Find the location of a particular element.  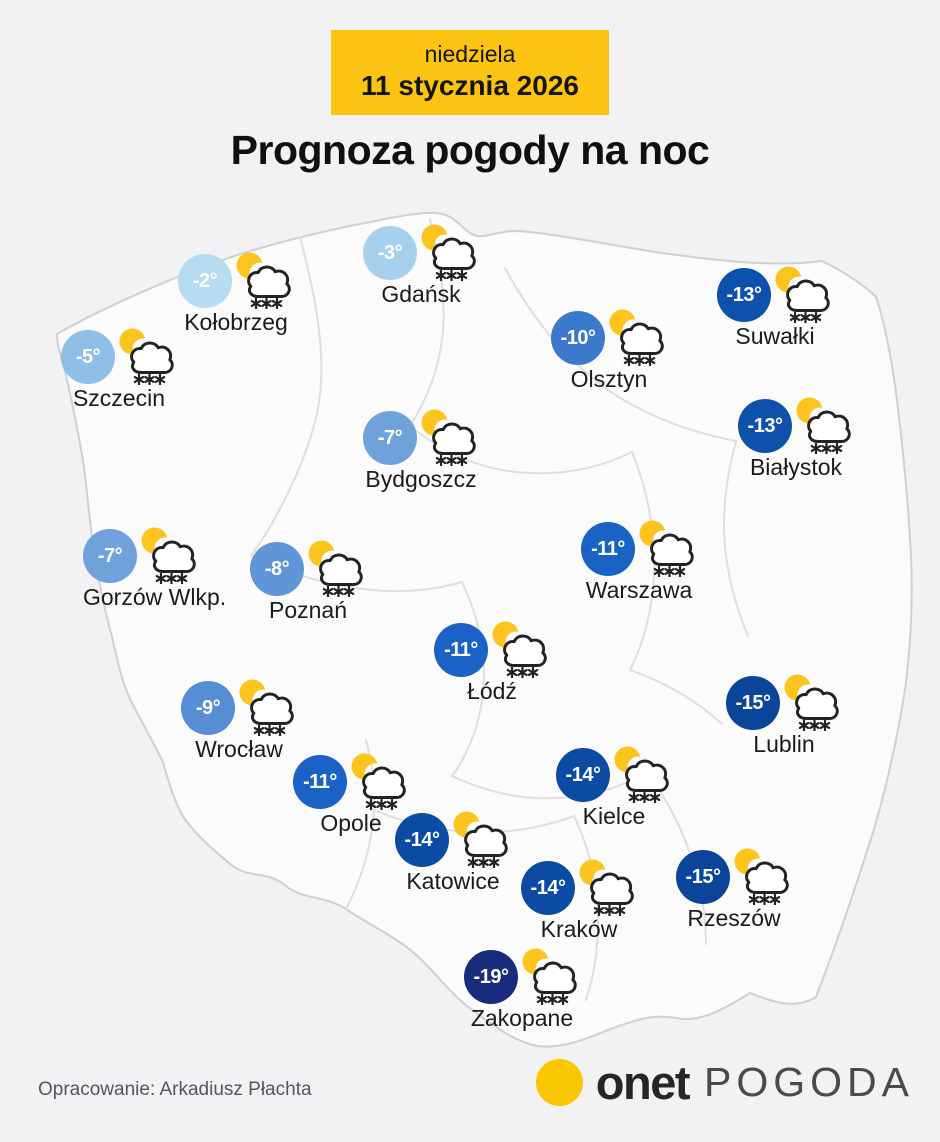

temperature-value: -10° is located at coordinates (578, 337).